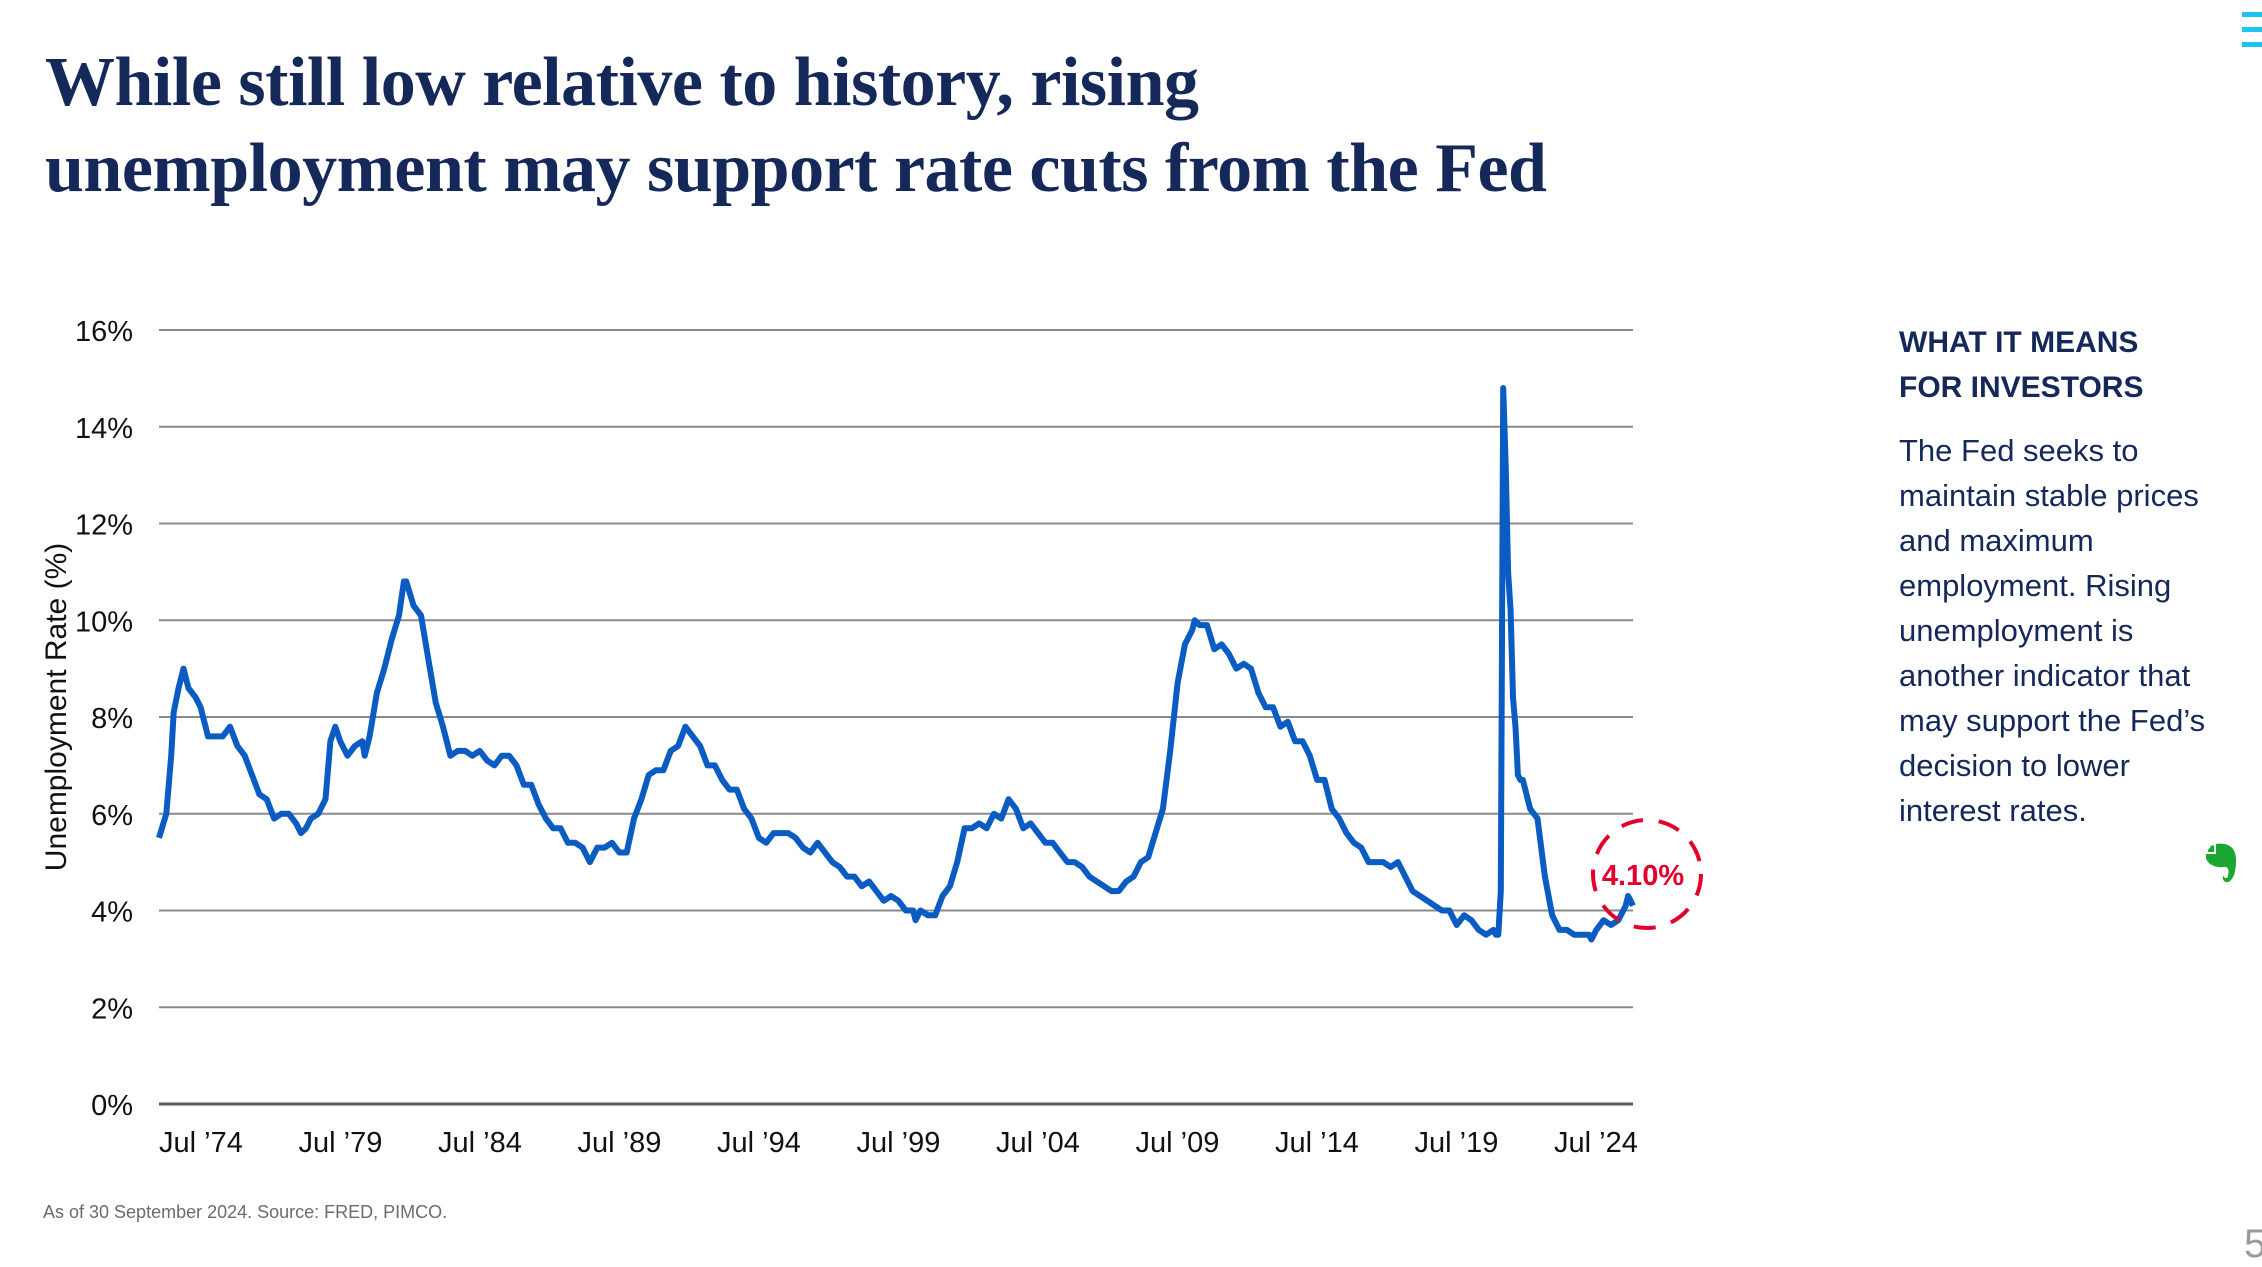  Describe the element at coordinates (112, 913) in the screenshot. I see `y-tick-label: 4%` at that location.